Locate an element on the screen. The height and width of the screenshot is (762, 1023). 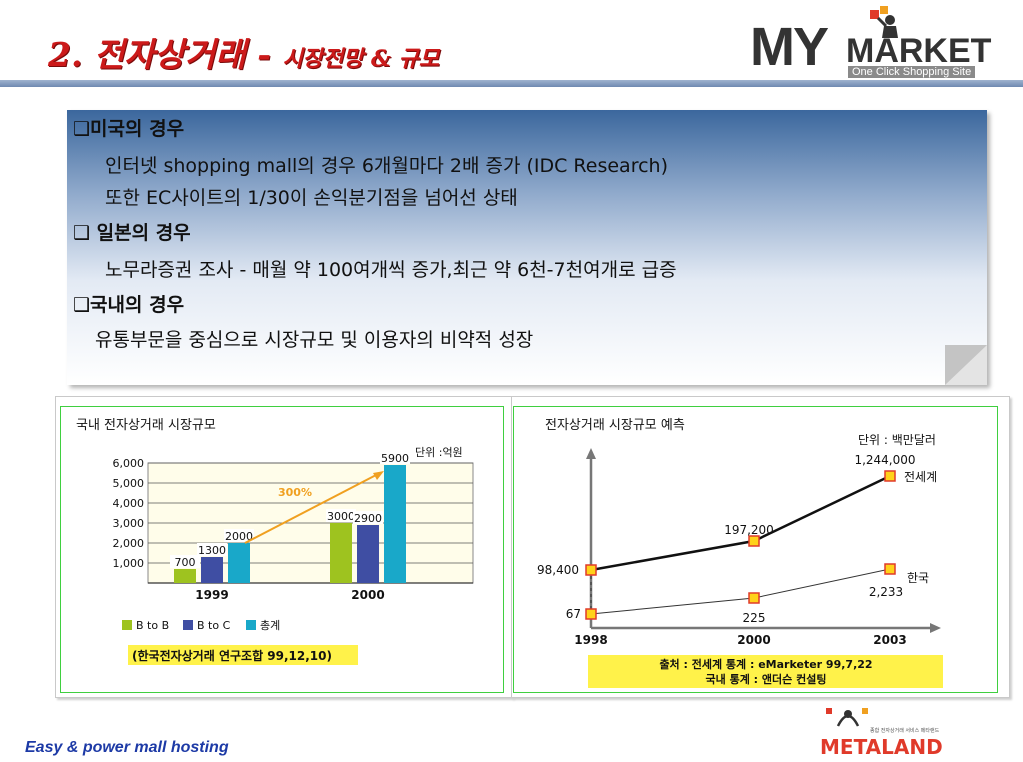
data-label: 2,233 is located at coordinates (886, 592).